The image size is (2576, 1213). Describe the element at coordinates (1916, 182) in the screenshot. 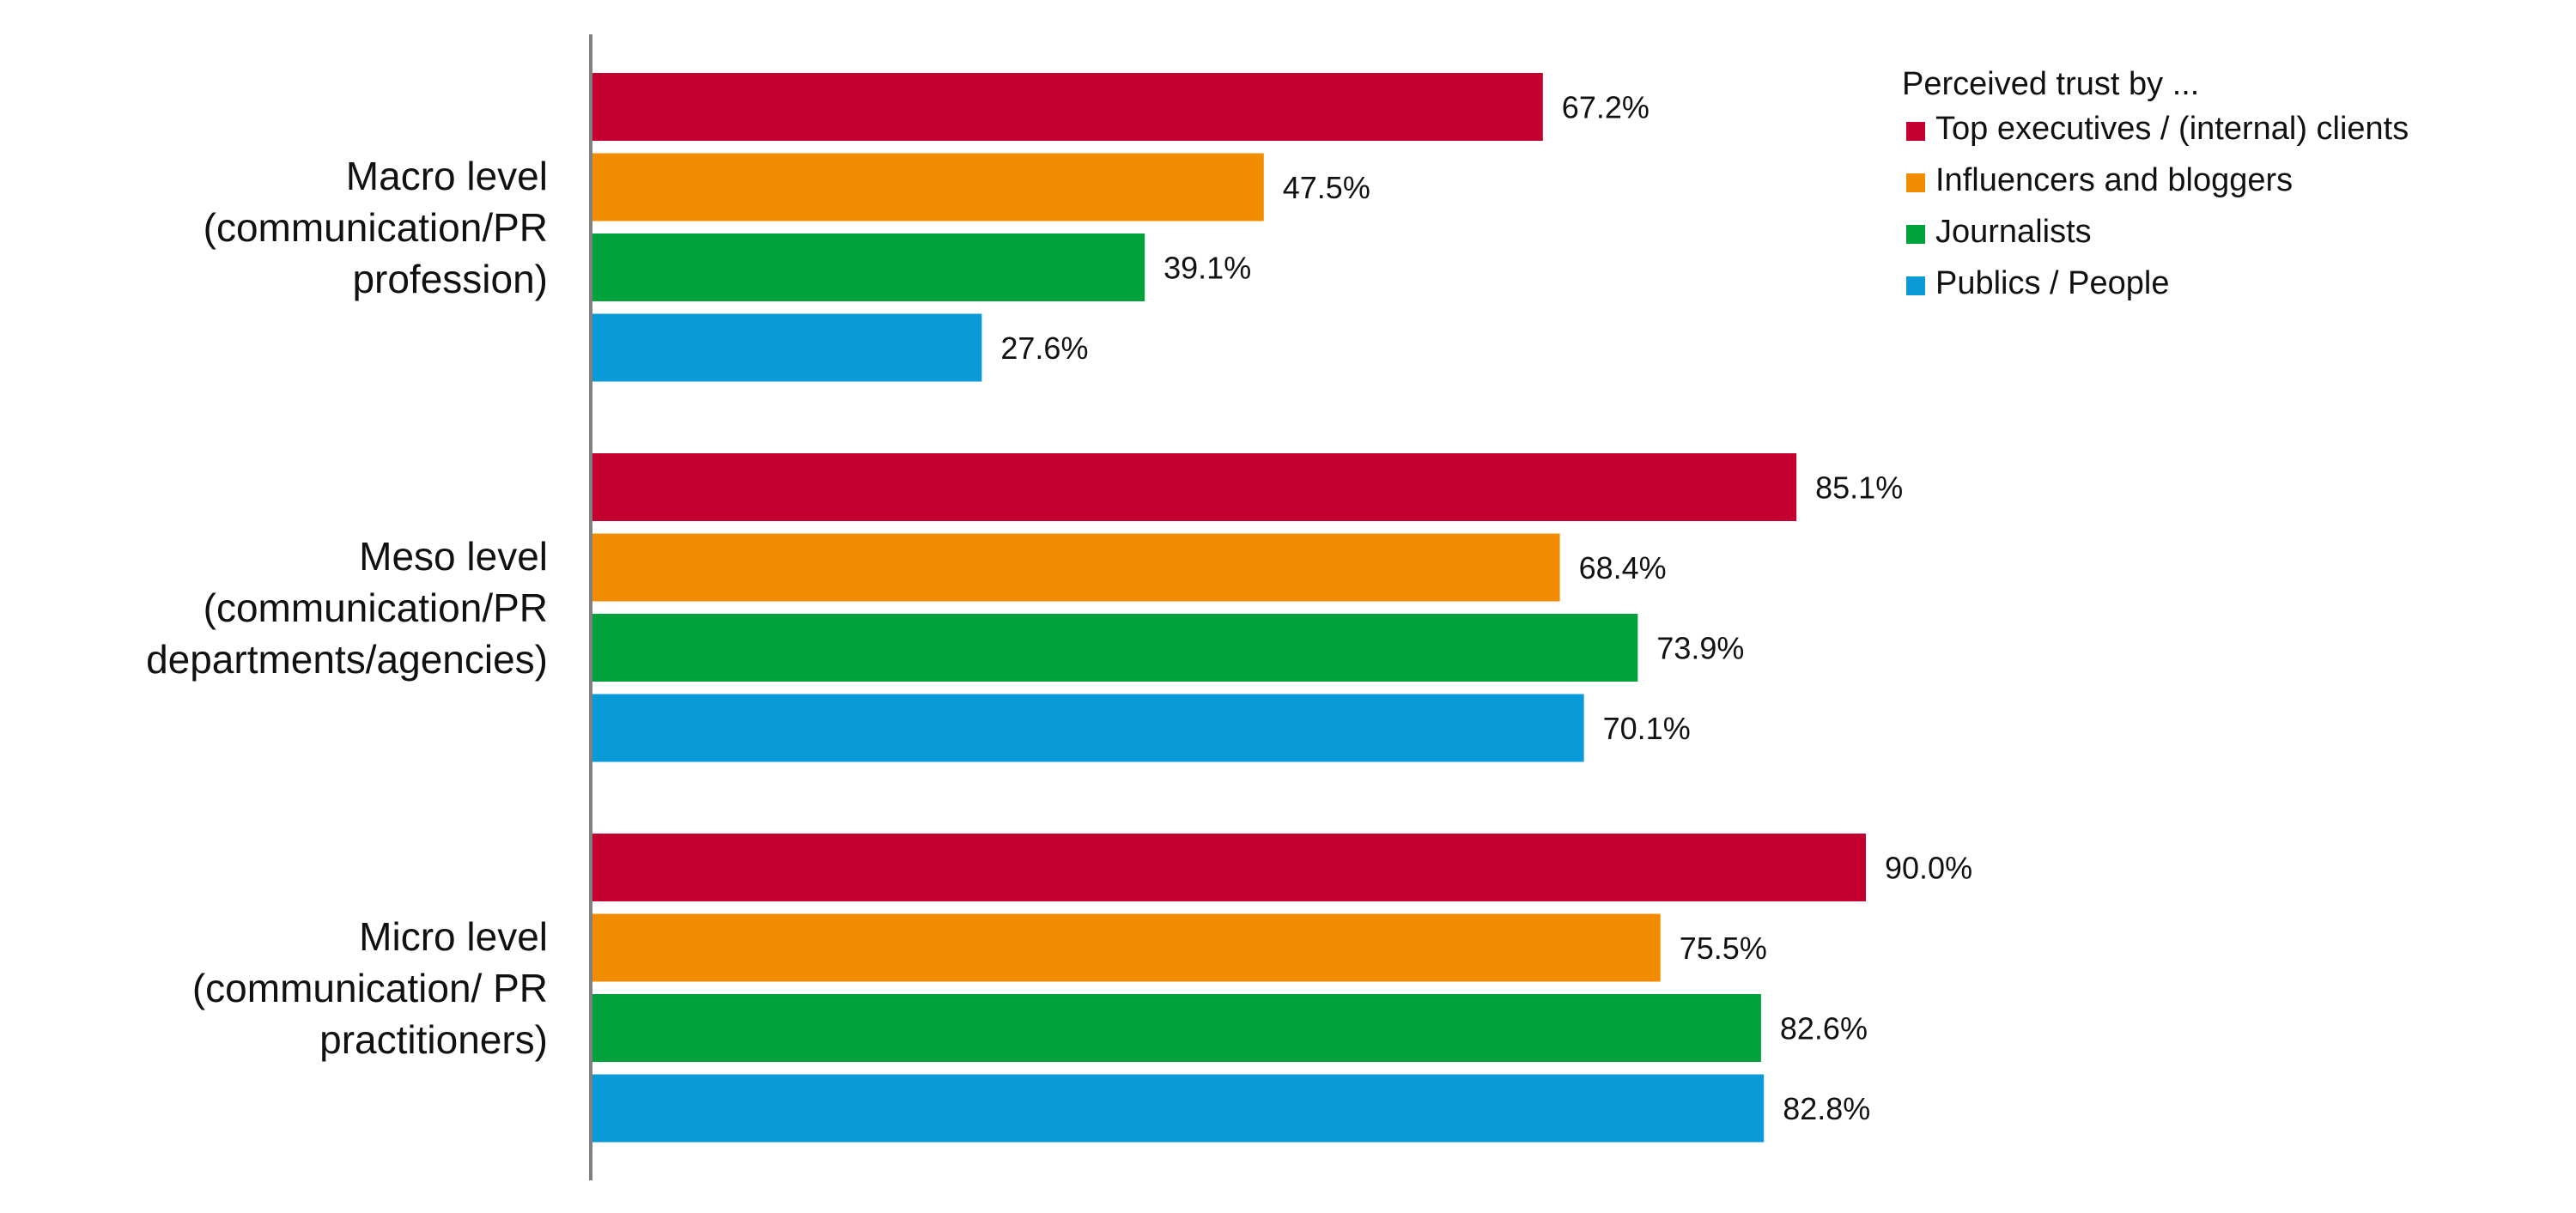

I see `legend-swatch-influencers-and-bloggers` at that location.